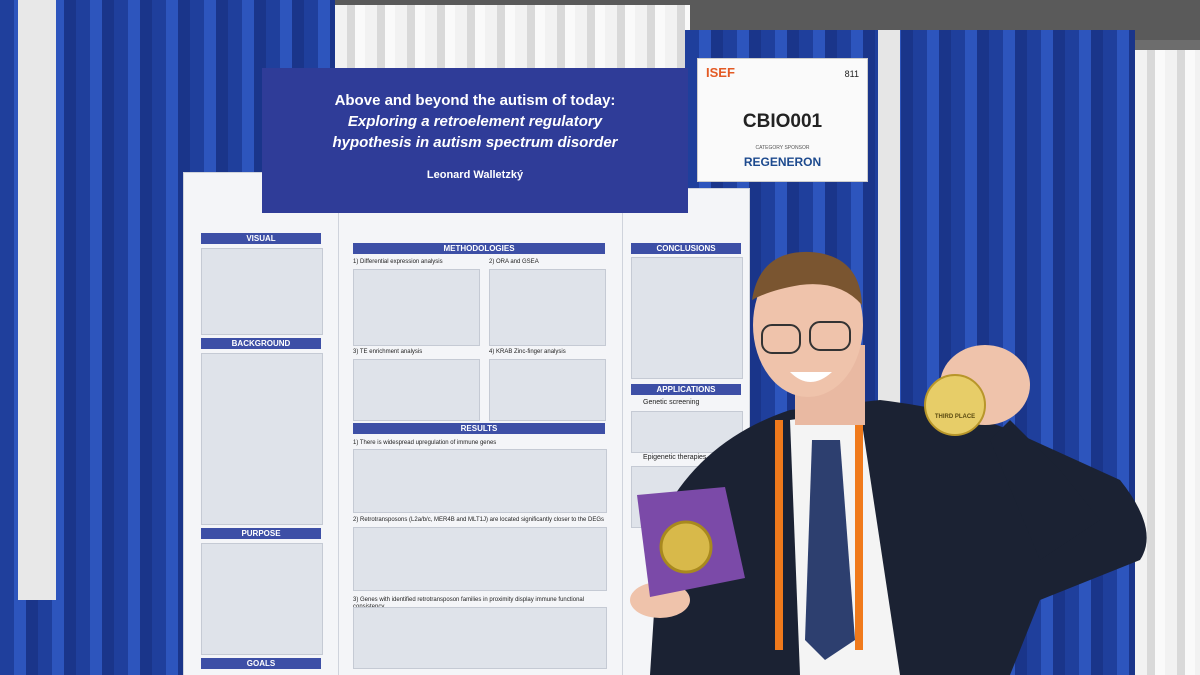  Describe the element at coordinates (830, 550) in the screenshot. I see `tie` at that location.